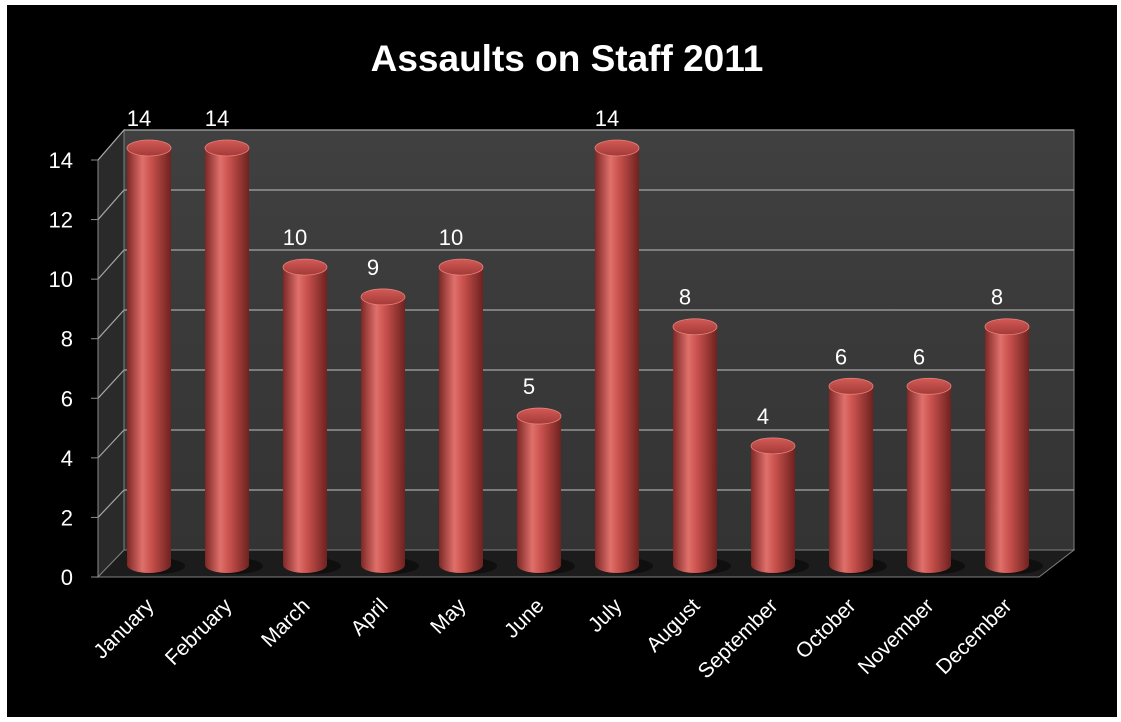 This screenshot has height=722, width=1121. What do you see at coordinates (67, 339) in the screenshot?
I see `y-tick-label: 8` at bounding box center [67, 339].